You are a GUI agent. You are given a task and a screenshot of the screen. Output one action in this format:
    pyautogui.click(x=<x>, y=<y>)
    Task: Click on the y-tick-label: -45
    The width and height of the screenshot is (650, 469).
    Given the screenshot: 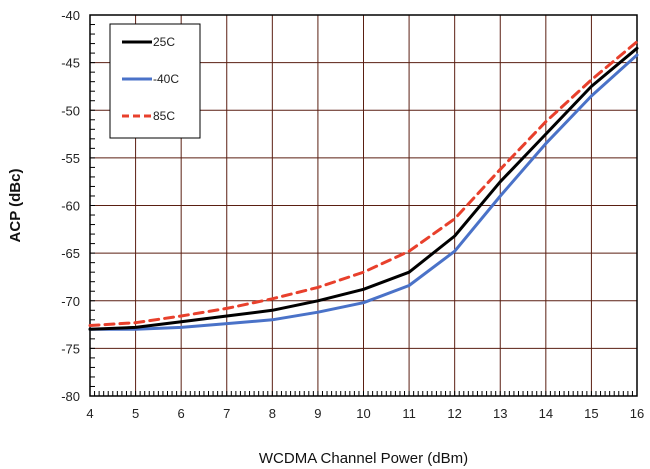 What is the action you would take?
    pyautogui.click(x=70, y=63)
    